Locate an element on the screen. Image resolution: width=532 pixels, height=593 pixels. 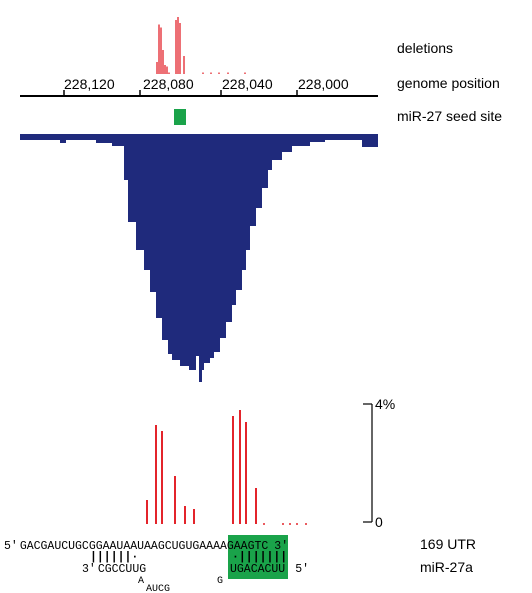
deletion-bars is located at coordinates (226, 467).